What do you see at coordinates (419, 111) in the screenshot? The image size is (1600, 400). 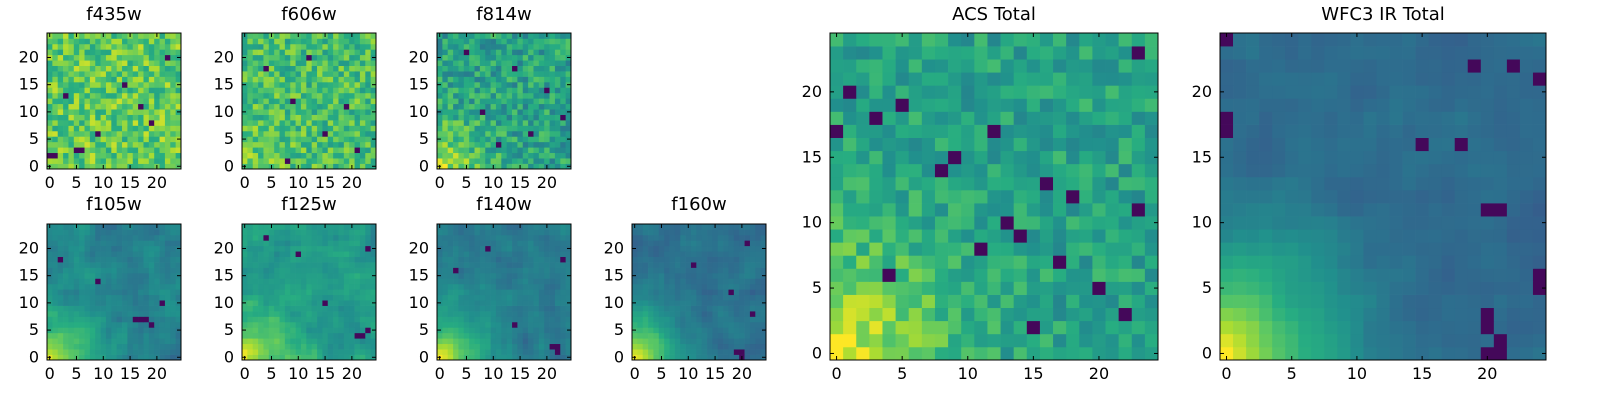 I see `y-tick-label: 10` at bounding box center [419, 111].